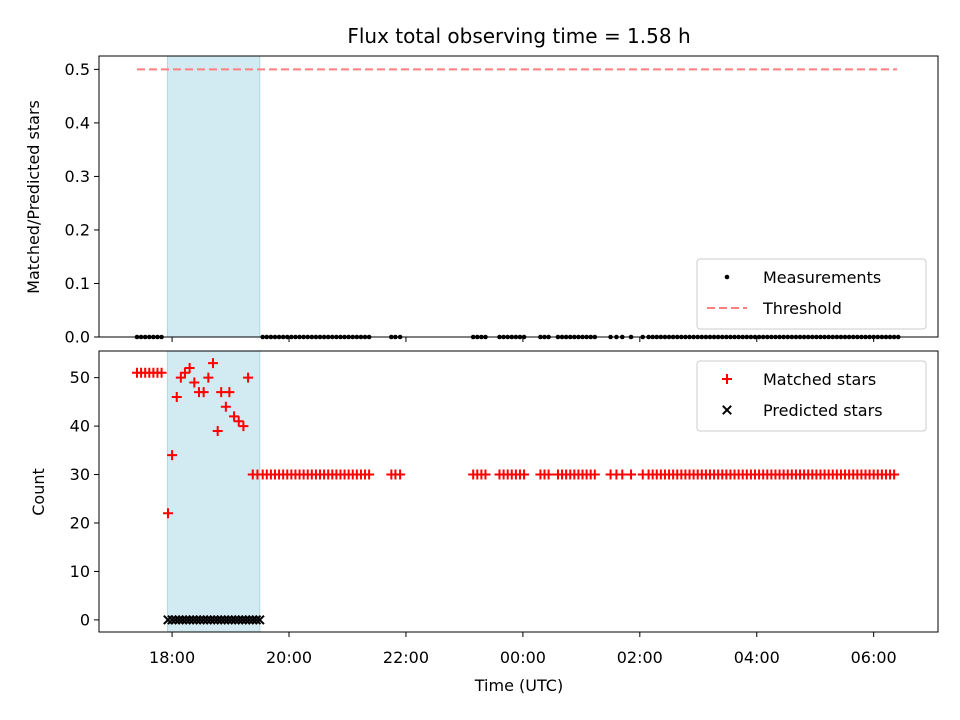  I want to click on legend-label: Measurements, so click(822, 277).